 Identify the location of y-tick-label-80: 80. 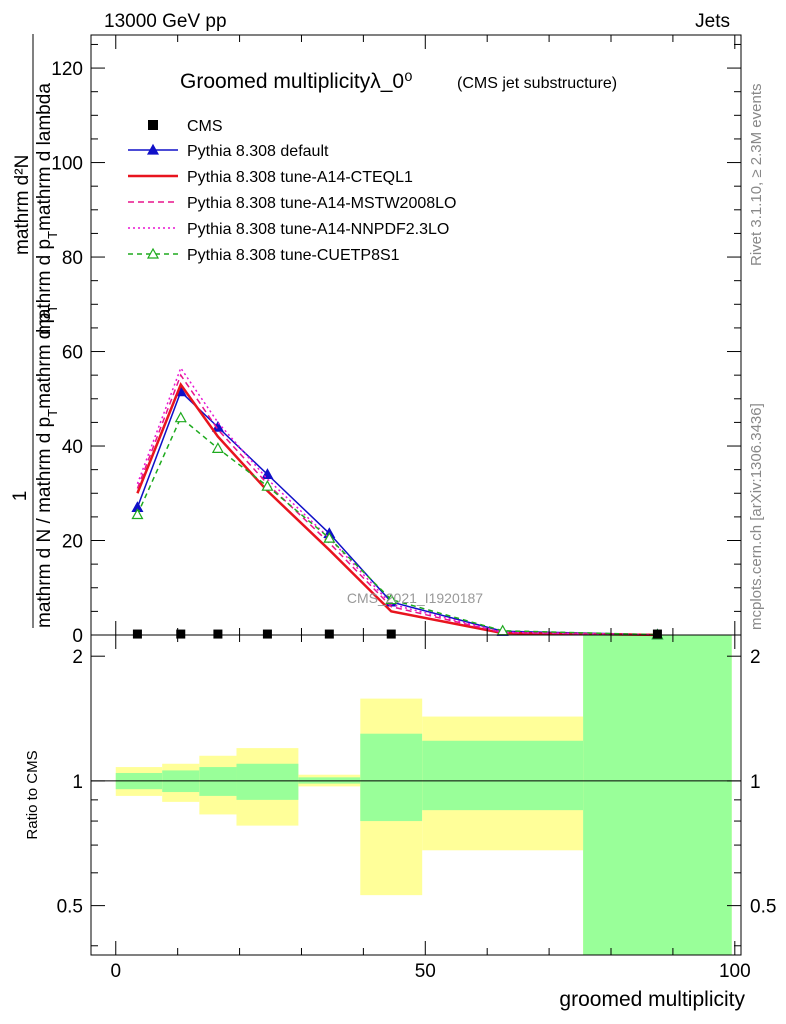
(72, 258).